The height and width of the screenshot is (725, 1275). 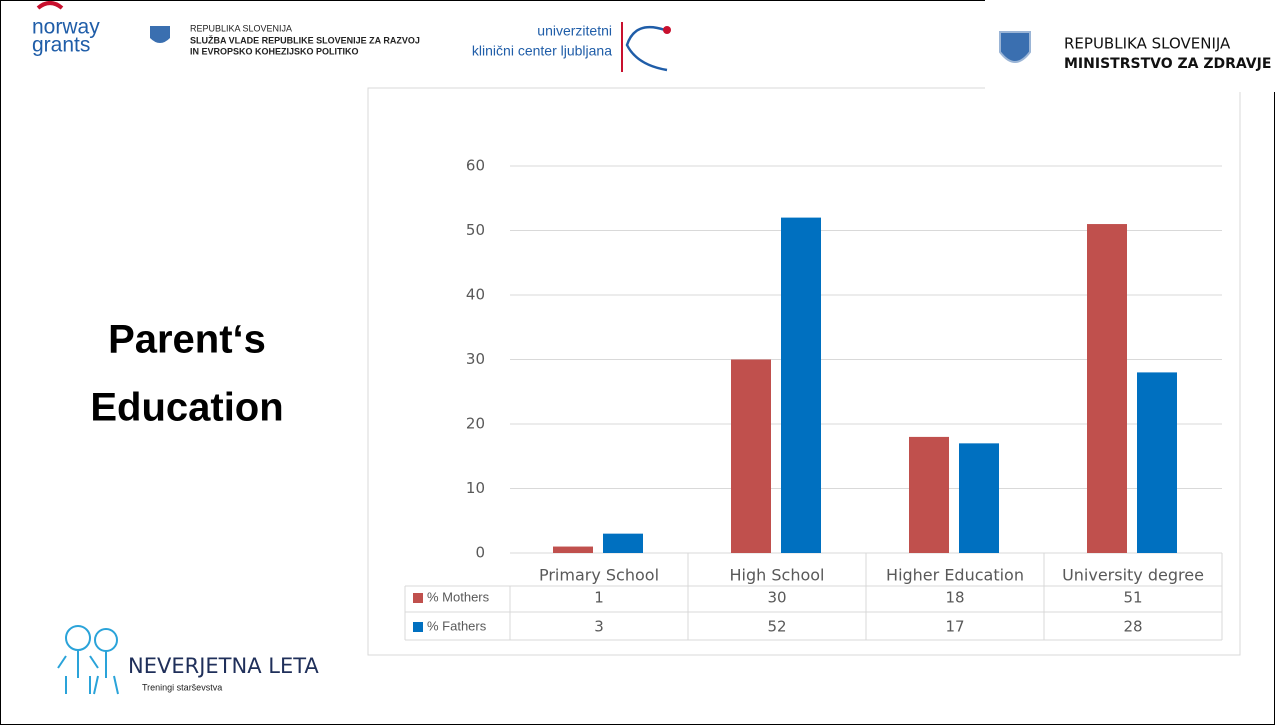 What do you see at coordinates (954, 598) in the screenshot?
I see `table-value: 18` at bounding box center [954, 598].